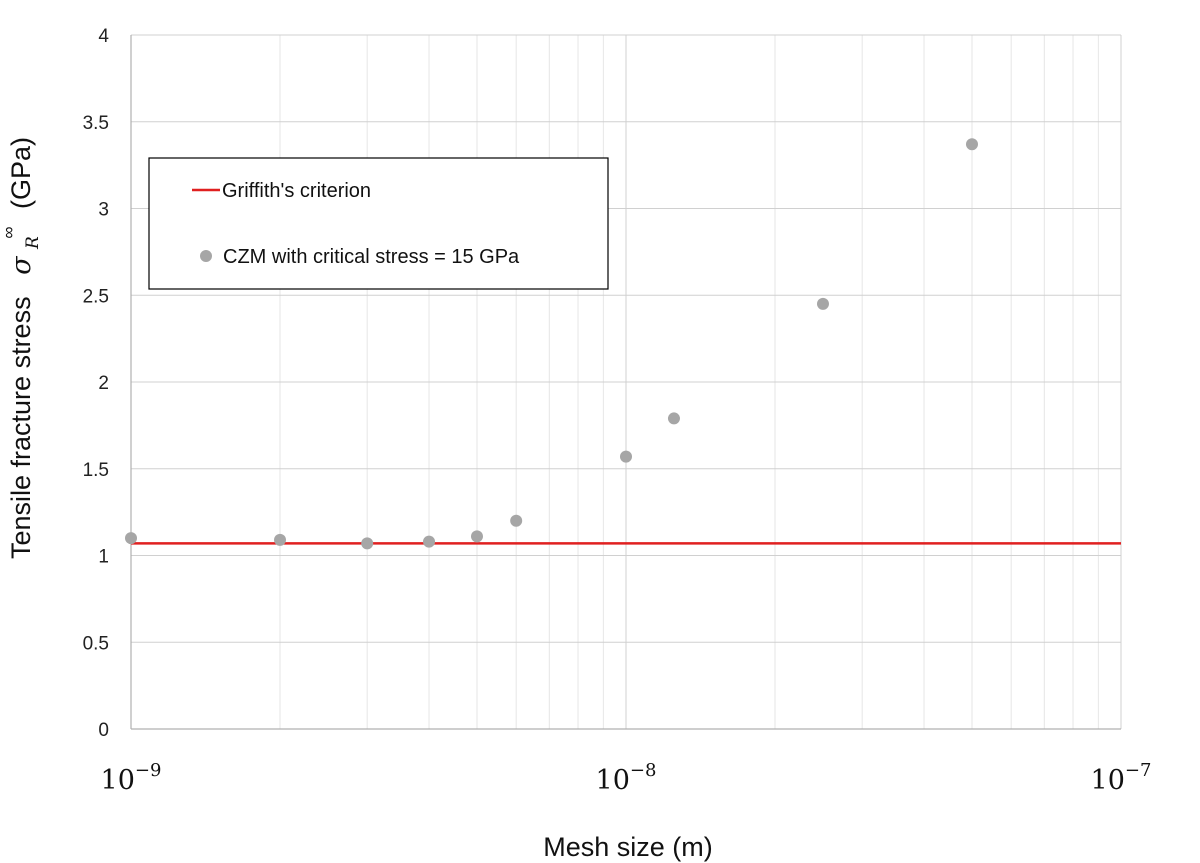 The height and width of the screenshot is (863, 1200). What do you see at coordinates (96, 643) in the screenshot?
I see `y-tick-label: 0.5` at bounding box center [96, 643].